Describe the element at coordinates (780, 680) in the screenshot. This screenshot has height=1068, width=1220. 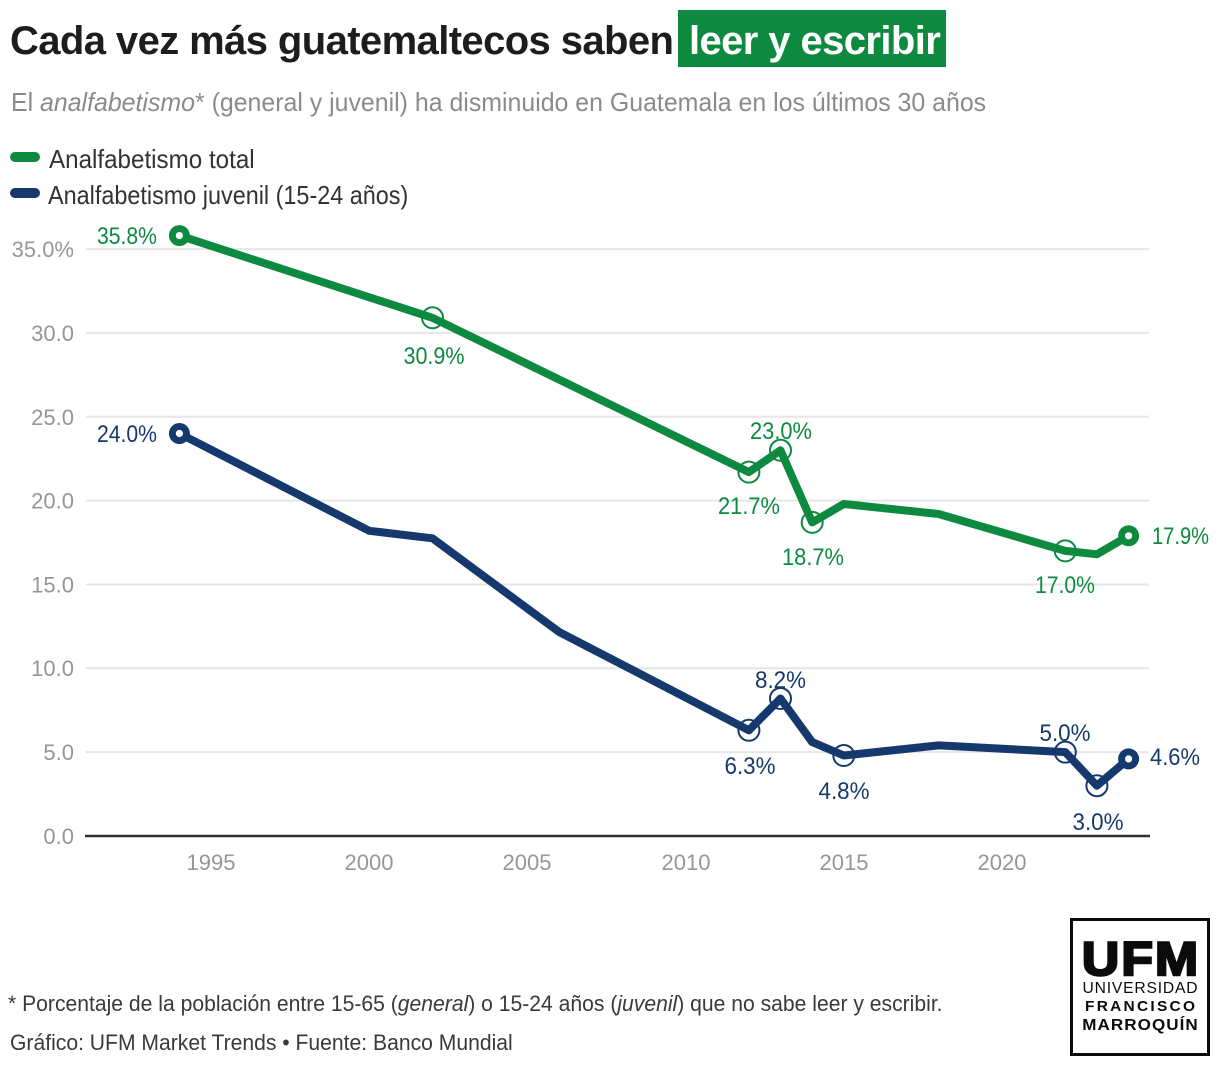
I see `svg-text: 8.2%` at that location.